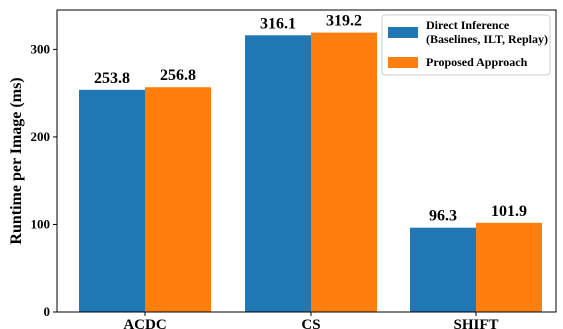 This screenshot has height=329, width=563. I want to click on x-tick-label: ACDC, so click(144, 323).